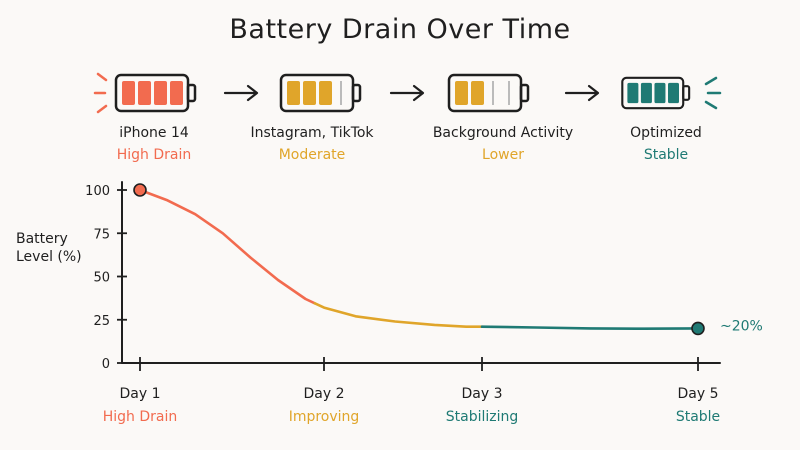 This screenshot has height=450, width=800. Describe the element at coordinates (656, 93) in the screenshot. I see `stable-battery-icon` at that location.